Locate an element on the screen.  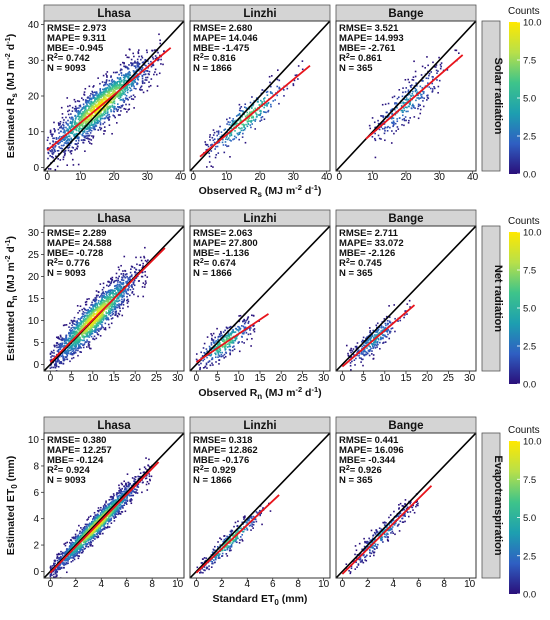
stat-line: R2= 0.816 is located at coordinates (214, 58).